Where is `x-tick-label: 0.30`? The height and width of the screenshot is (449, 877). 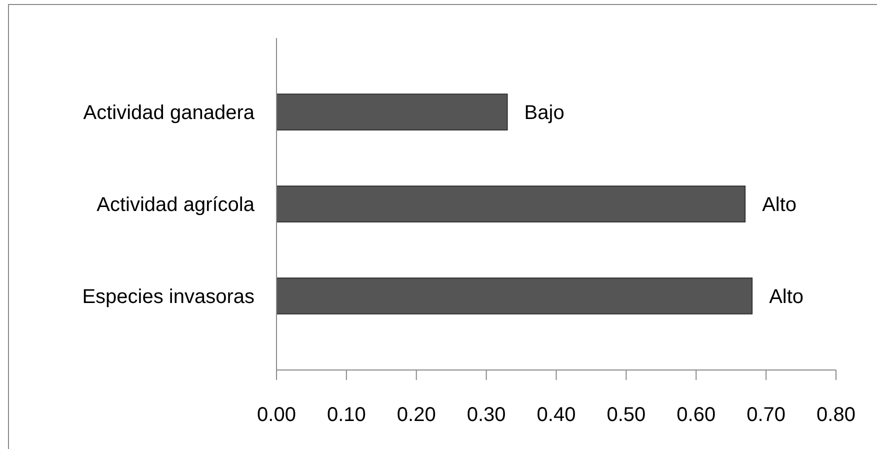
x-tick-label: 0.30 is located at coordinates (486, 415).